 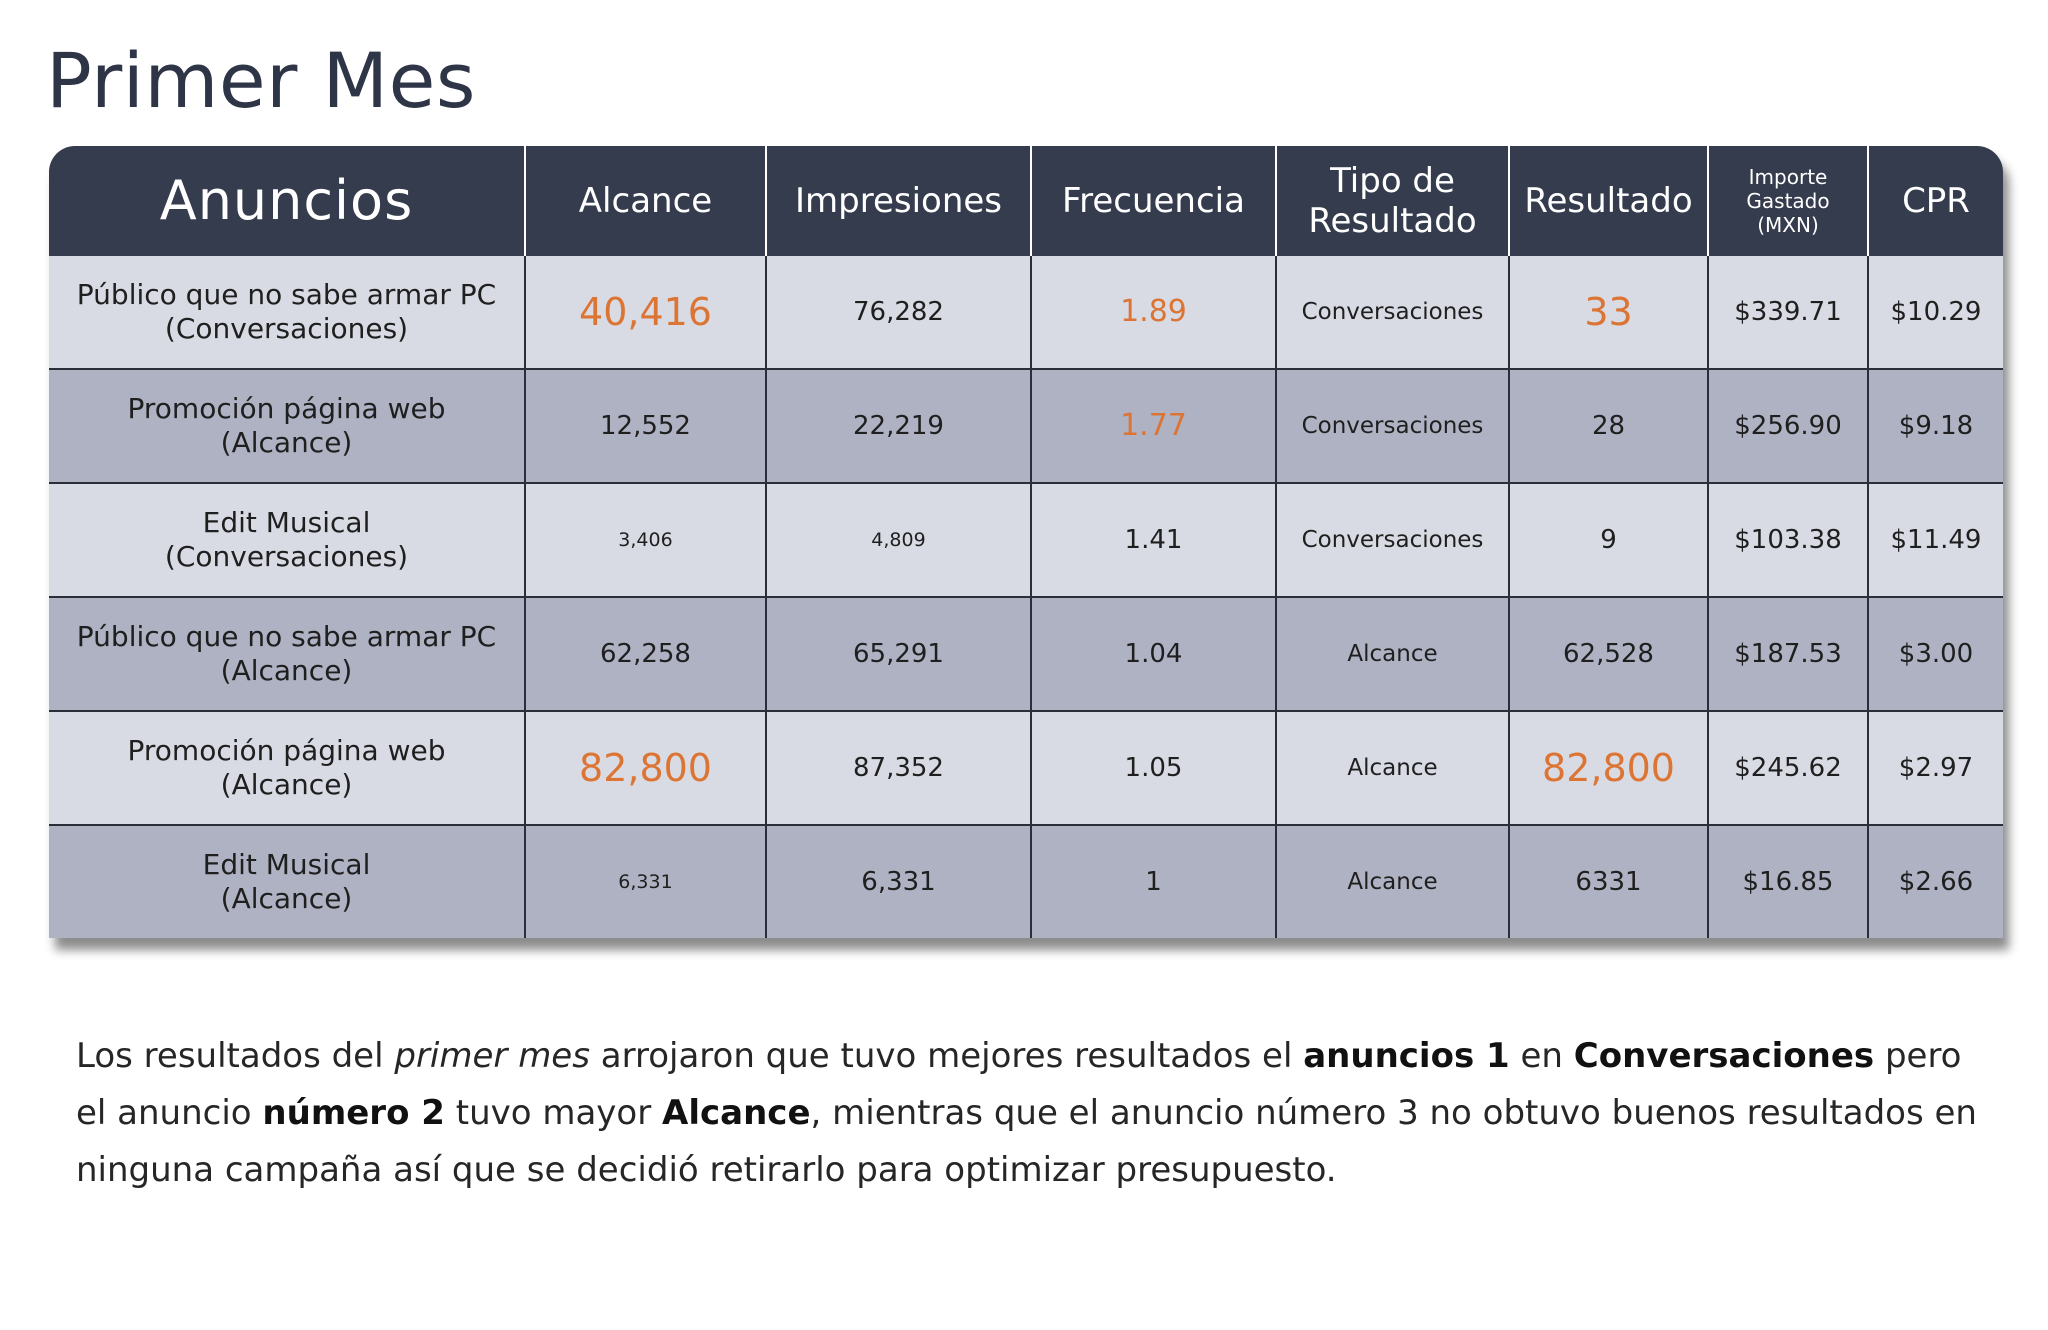 I want to click on impresiones-cell: 87,352, so click(x=898, y=767).